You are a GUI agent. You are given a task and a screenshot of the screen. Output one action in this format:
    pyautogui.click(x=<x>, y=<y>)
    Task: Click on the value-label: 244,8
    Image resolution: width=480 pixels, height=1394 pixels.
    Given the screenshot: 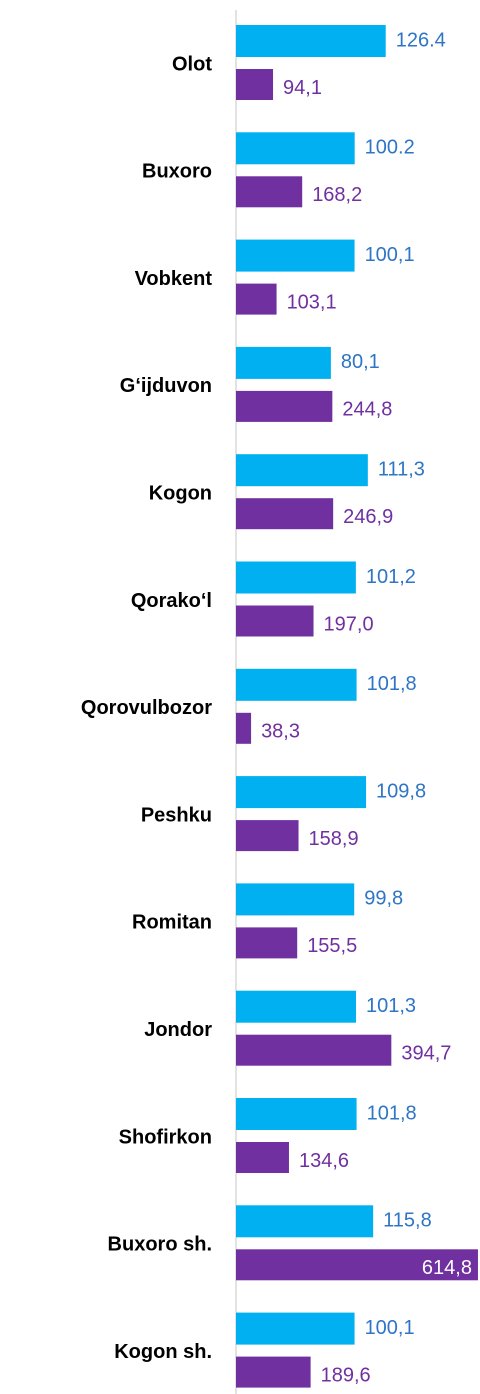 What is the action you would take?
    pyautogui.click(x=367, y=410)
    